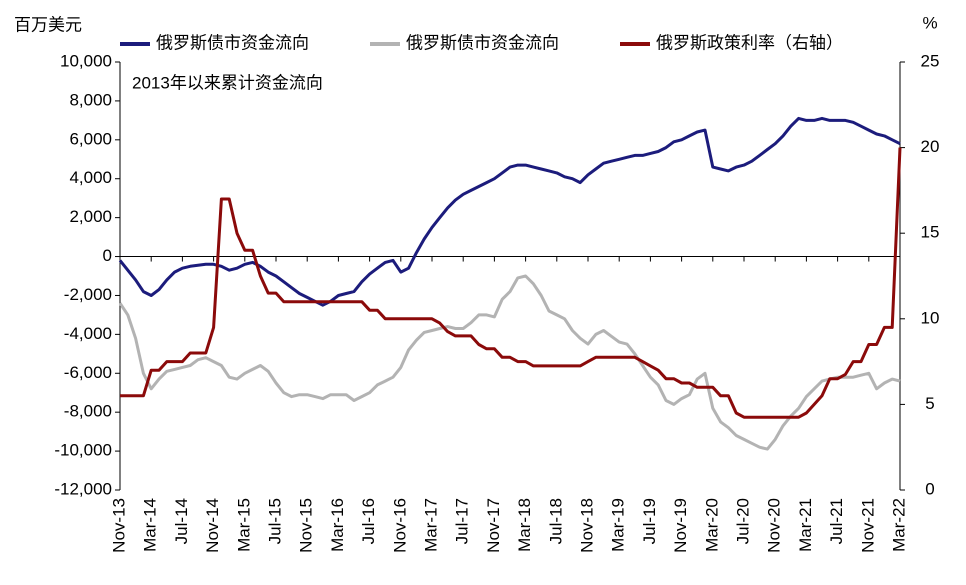 The image size is (966, 585). What do you see at coordinates (586, 525) in the screenshot?
I see `x-tick-label: Nov-18` at bounding box center [586, 525].